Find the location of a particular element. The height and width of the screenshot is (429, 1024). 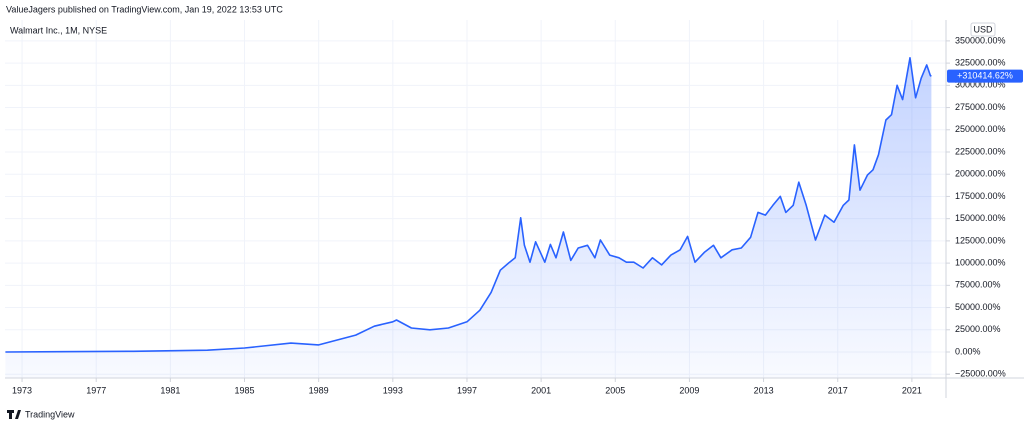

x-tick-label: 1989 is located at coordinates (319, 390).